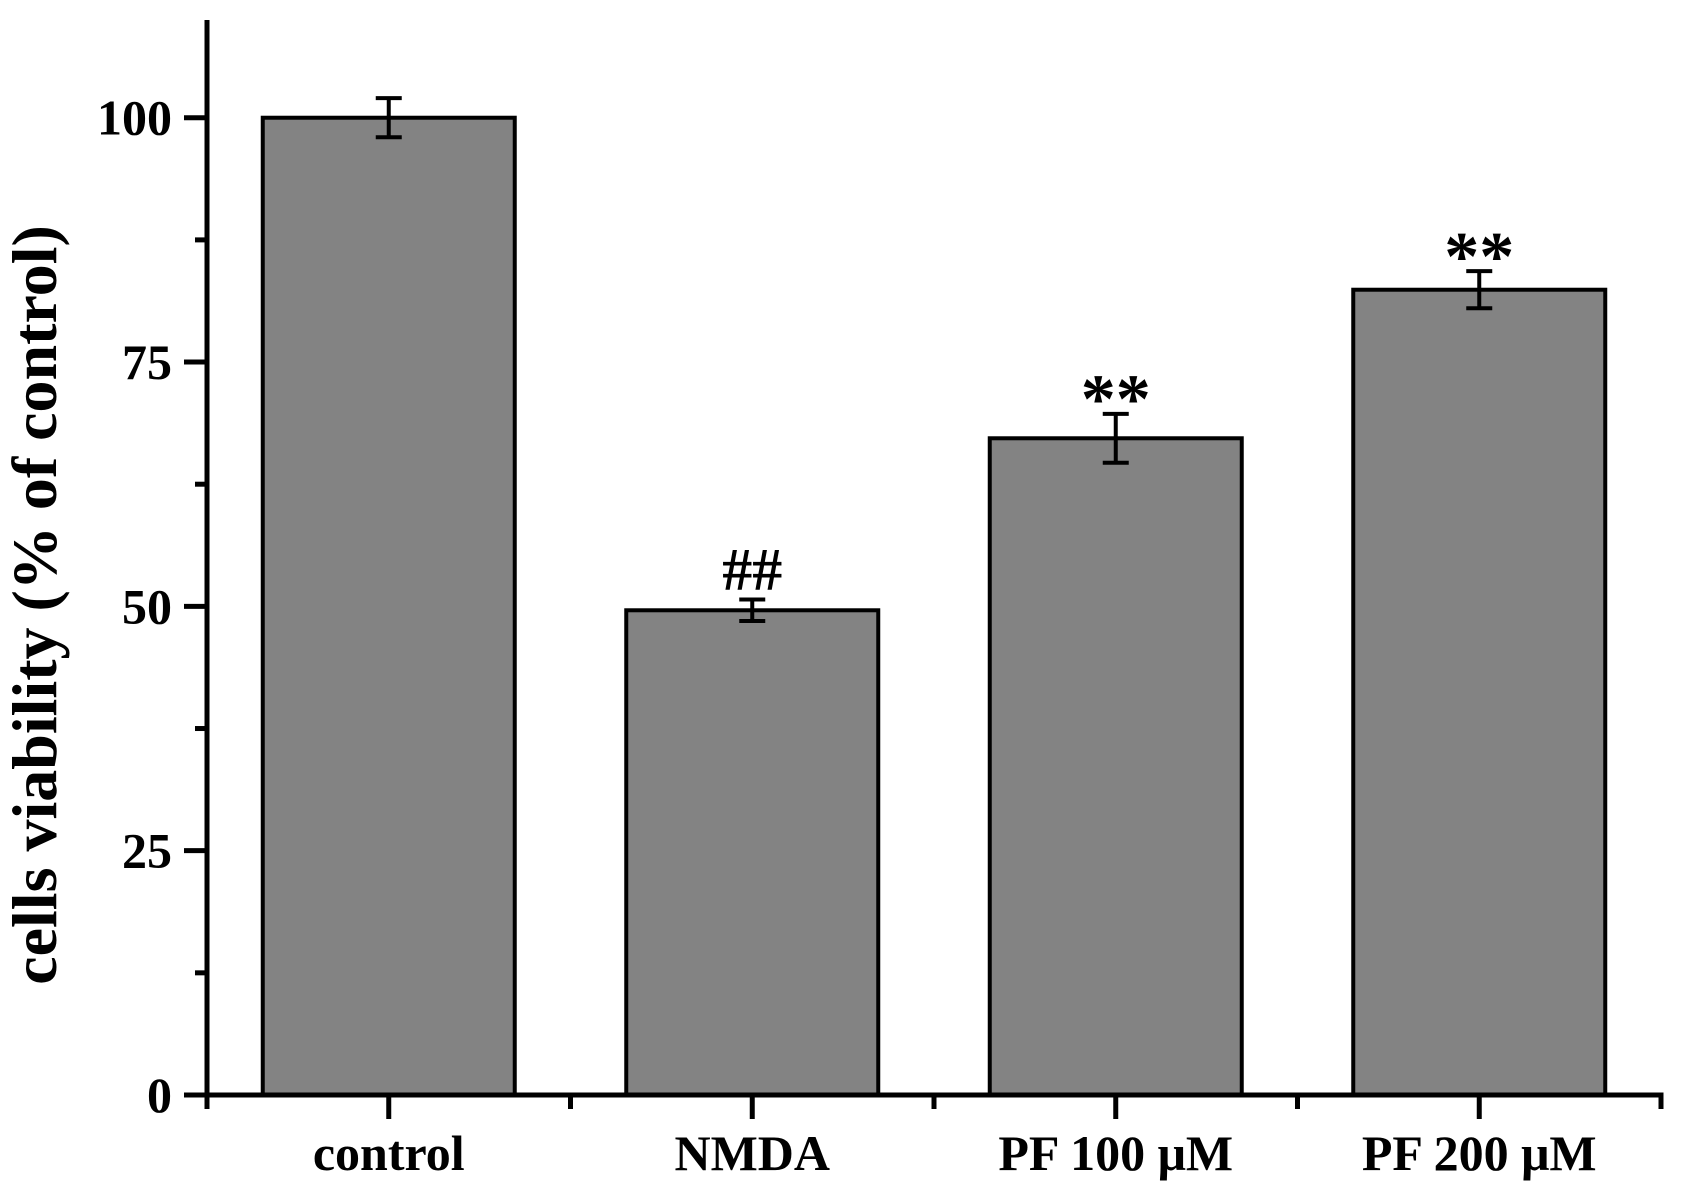  Describe the element at coordinates (388, 606) in the screenshot. I see `bar-control` at that location.